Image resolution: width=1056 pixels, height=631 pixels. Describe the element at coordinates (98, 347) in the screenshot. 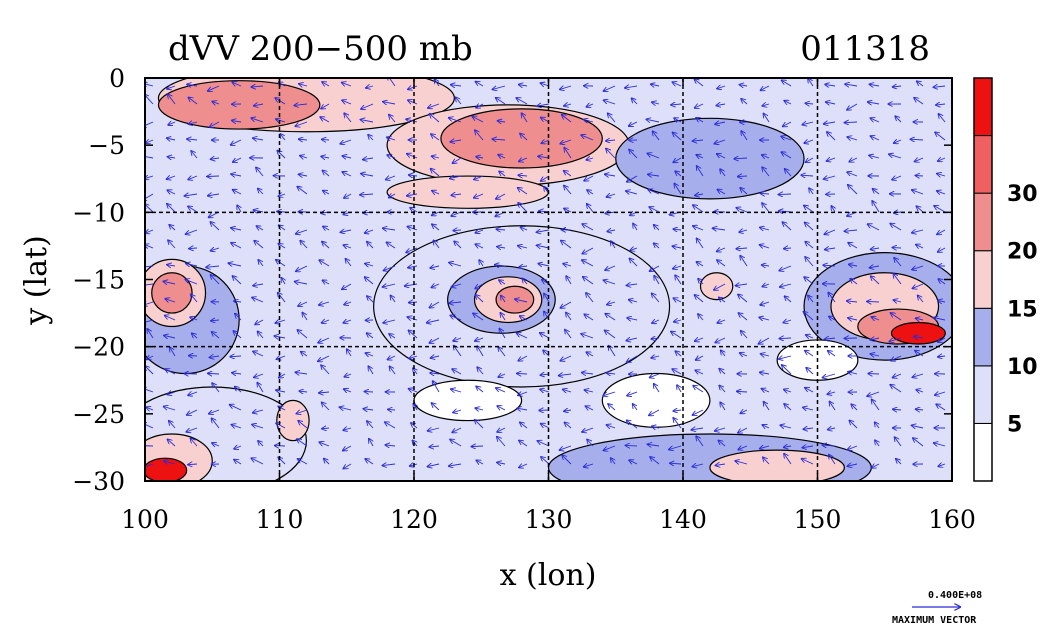

I see `y-tick-label: −20` at that location.